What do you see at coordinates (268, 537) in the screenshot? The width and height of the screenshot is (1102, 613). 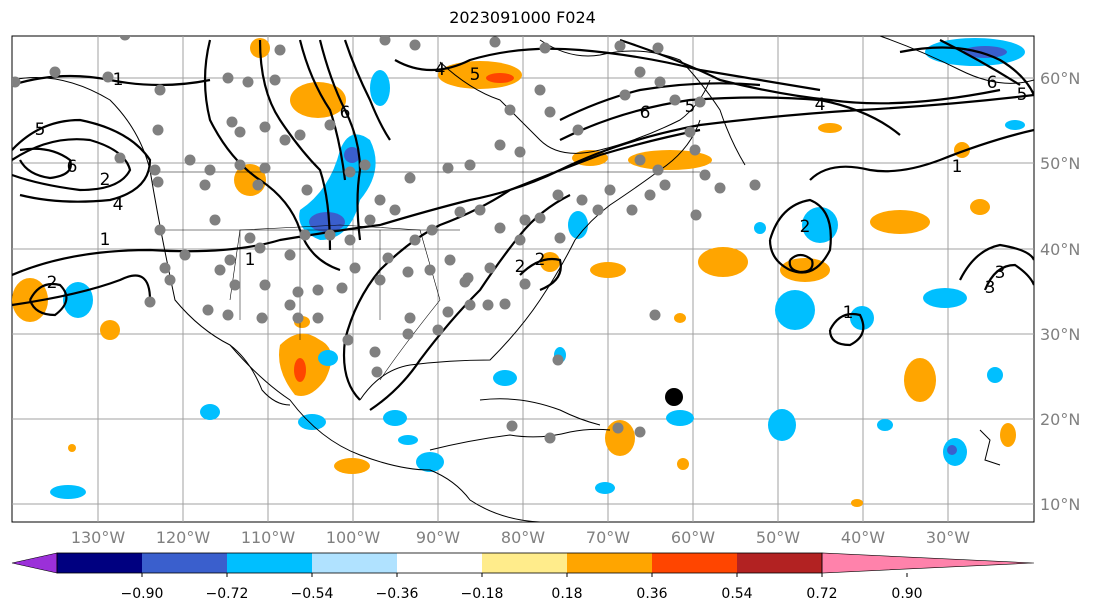 I see `longitude-label: 110°W` at bounding box center [268, 537].